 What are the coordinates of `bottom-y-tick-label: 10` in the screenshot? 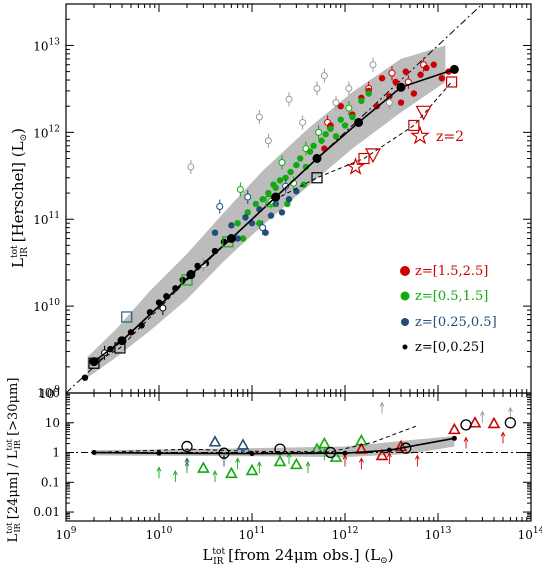 It's located at (52, 423).